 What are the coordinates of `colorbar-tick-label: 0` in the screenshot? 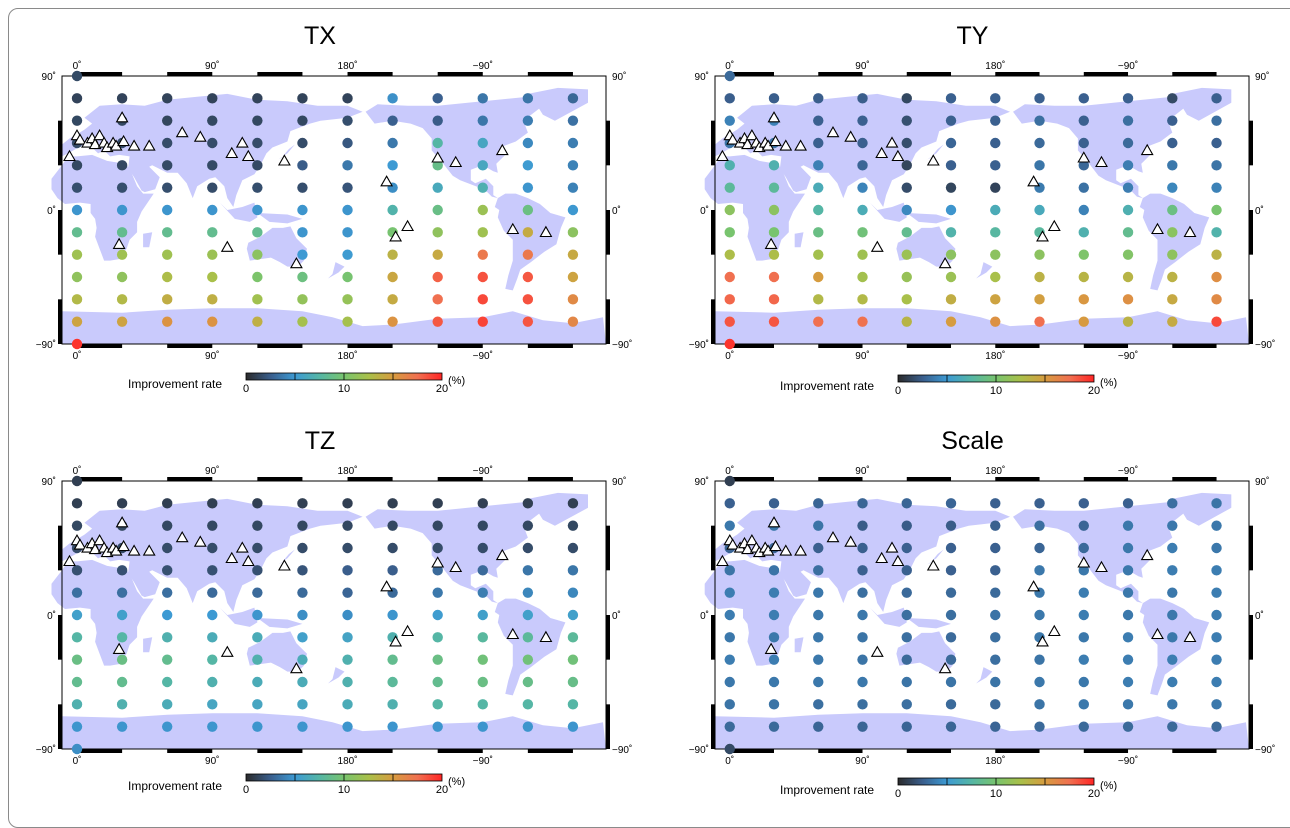 It's located at (246, 389).